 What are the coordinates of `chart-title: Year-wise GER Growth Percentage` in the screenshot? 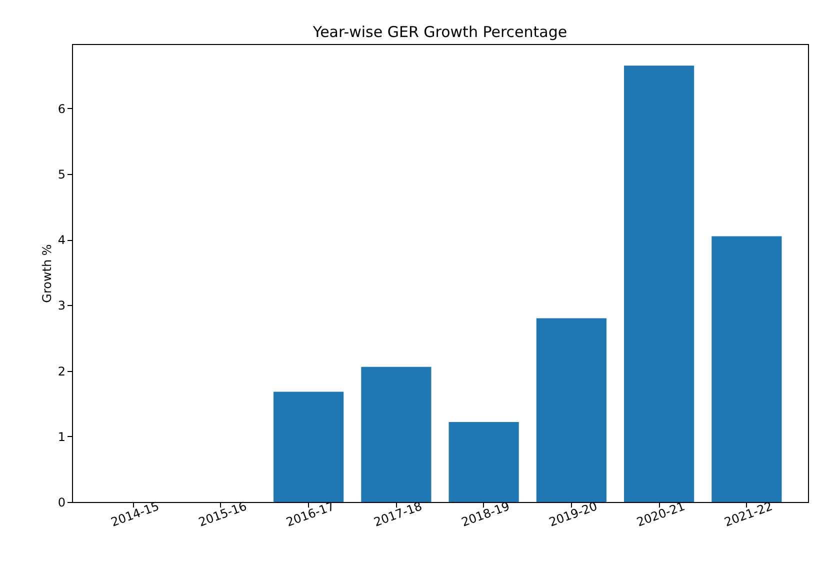 It's located at (440, 32).